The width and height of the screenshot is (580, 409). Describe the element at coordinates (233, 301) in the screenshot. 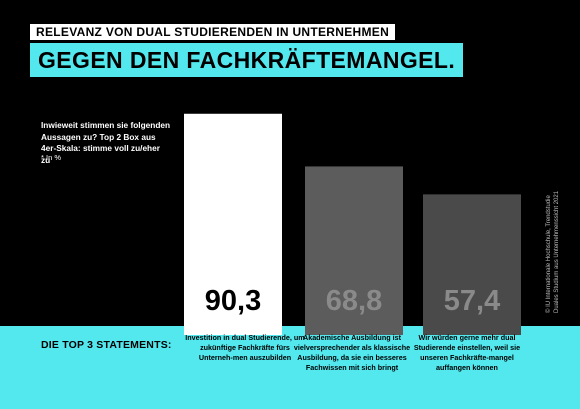

I see `bar-value-label-1: 90,3` at that location.